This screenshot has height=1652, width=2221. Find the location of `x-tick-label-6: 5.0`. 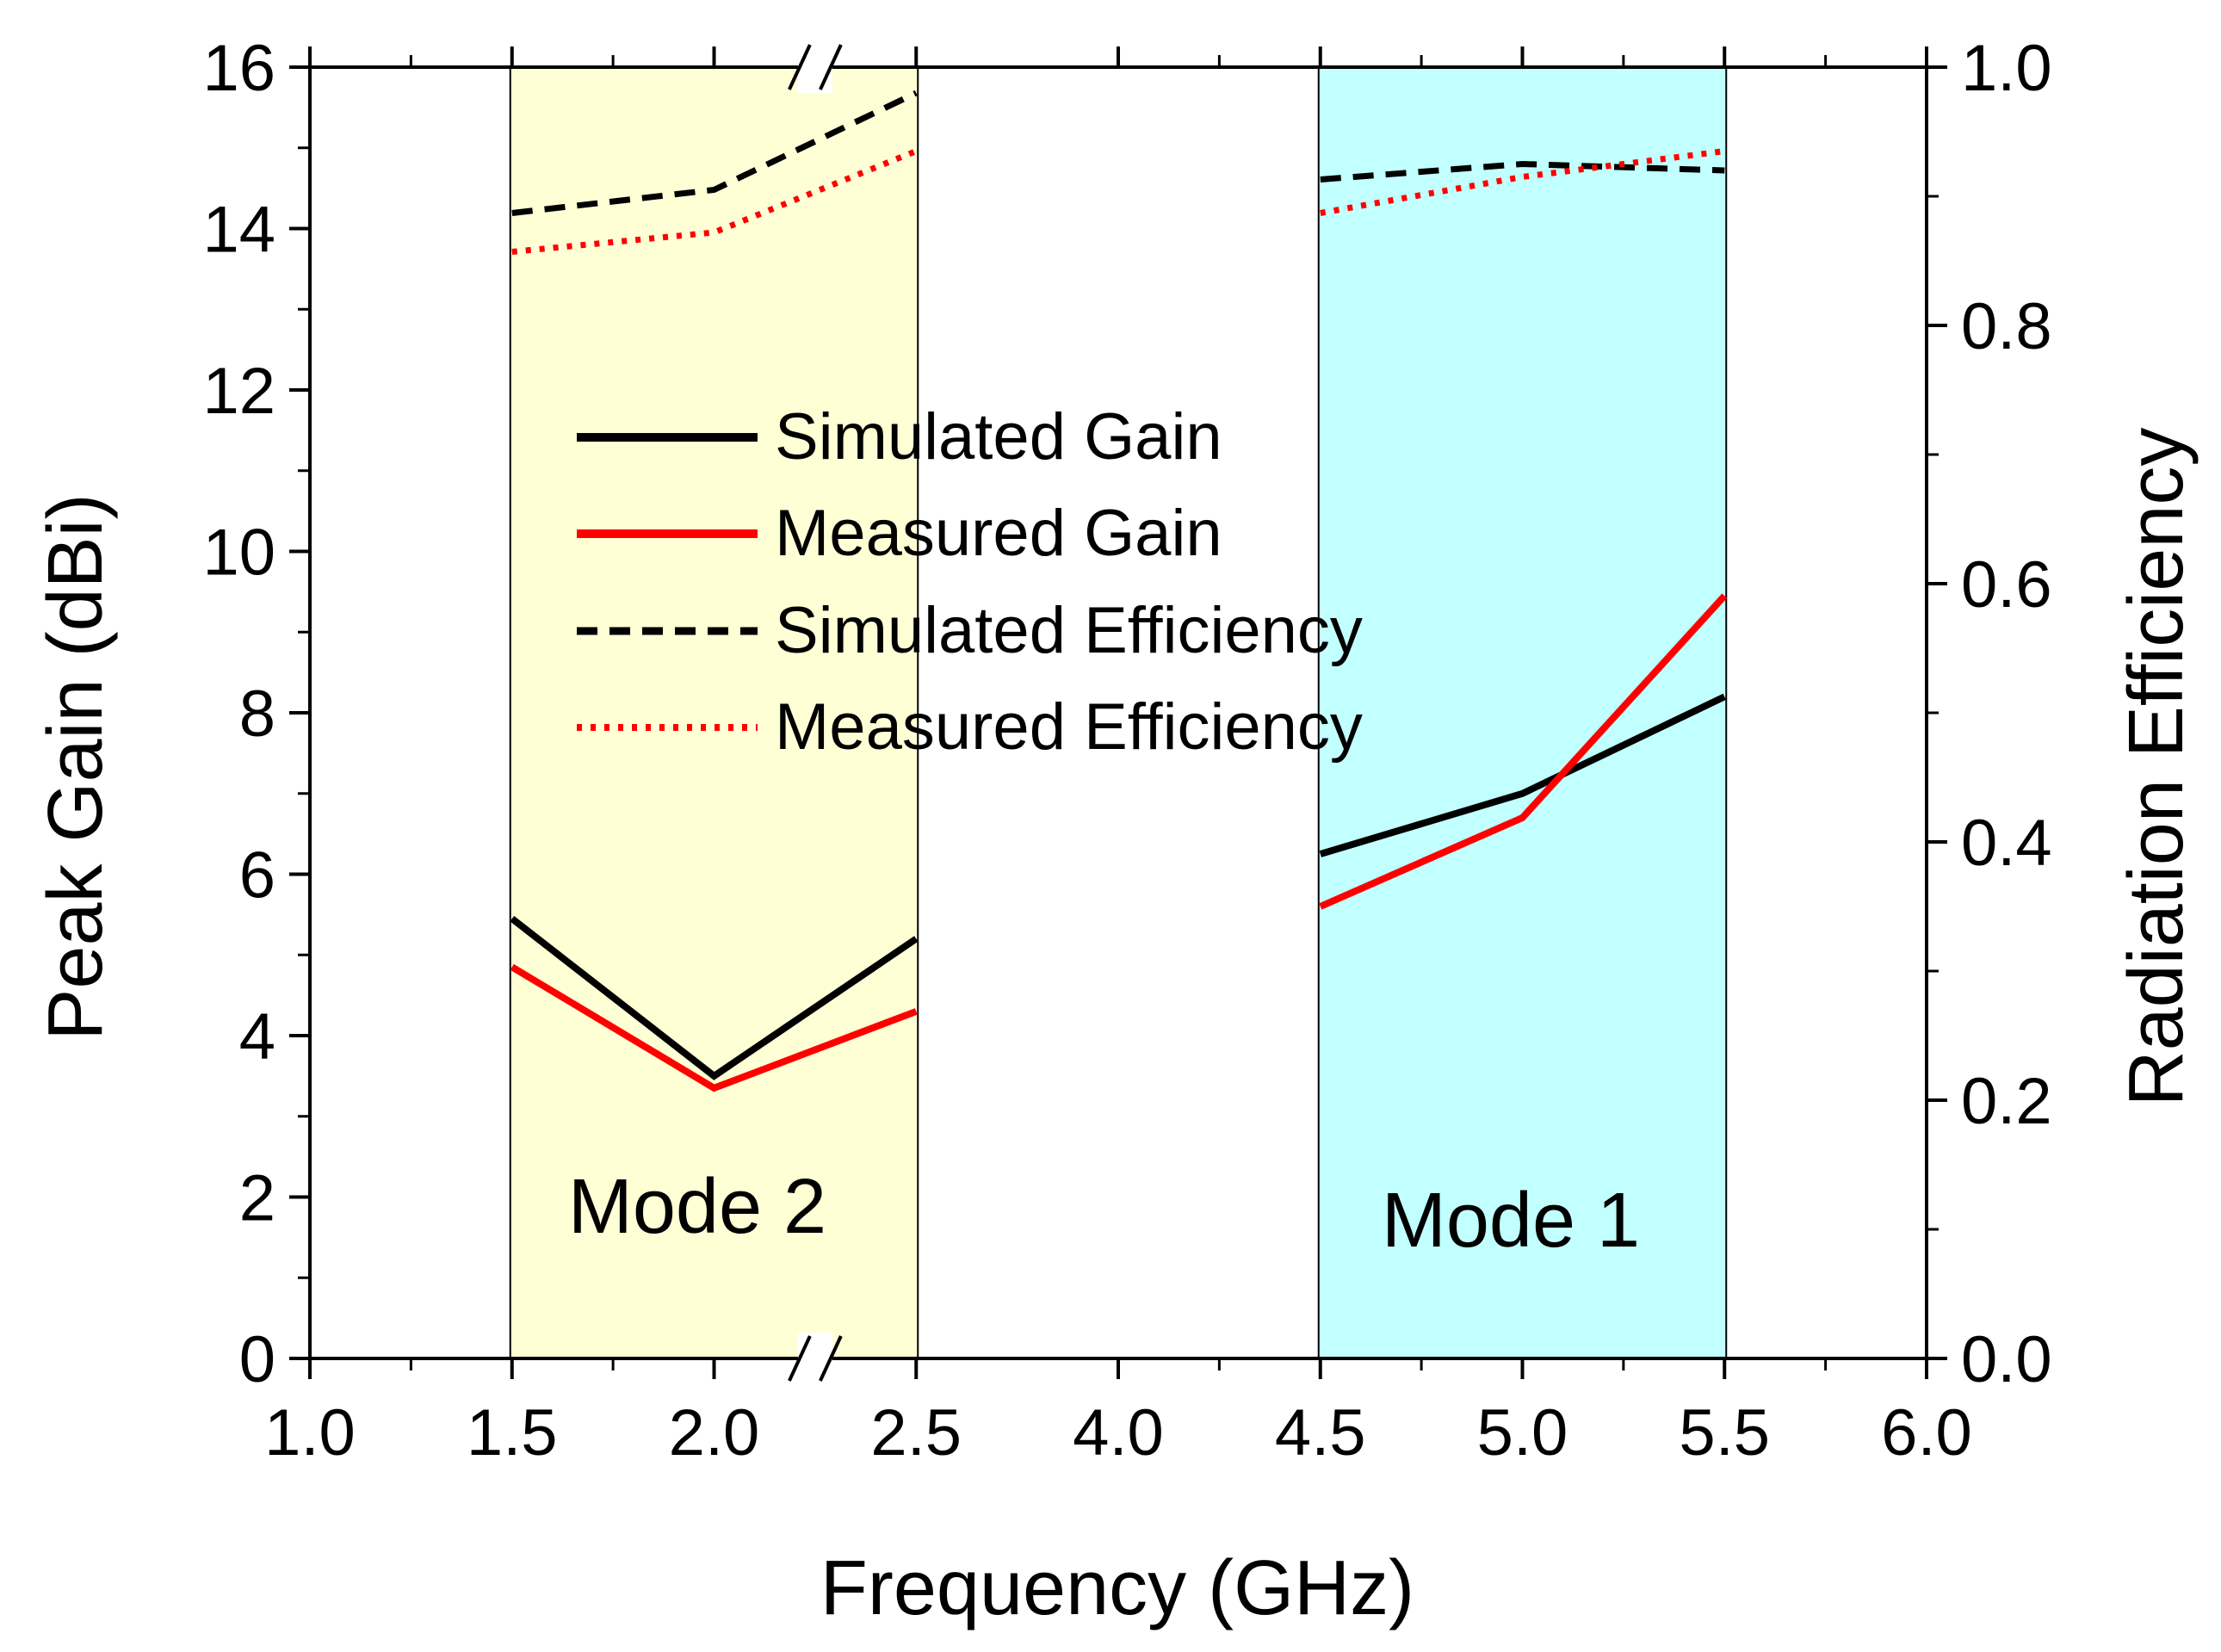

x-tick-label-6: 5.0 is located at coordinates (1522, 1433).